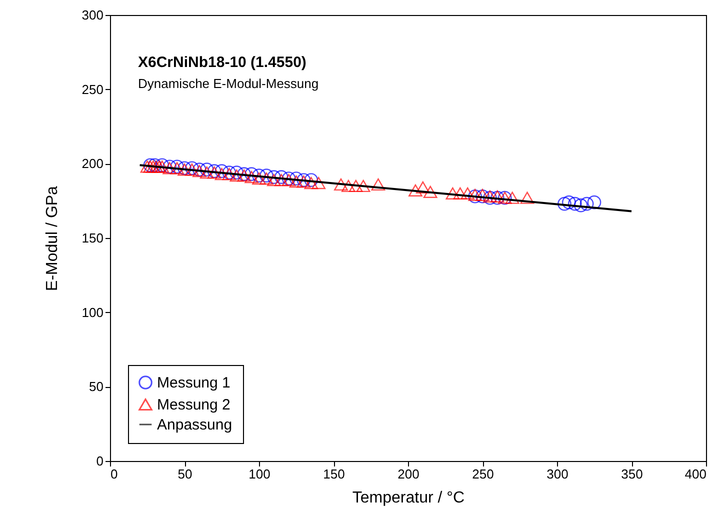 Image resolution: width=725 pixels, height=528 pixels. I want to click on text: X6CrNiNb18-10 (1.4550), so click(222, 62).